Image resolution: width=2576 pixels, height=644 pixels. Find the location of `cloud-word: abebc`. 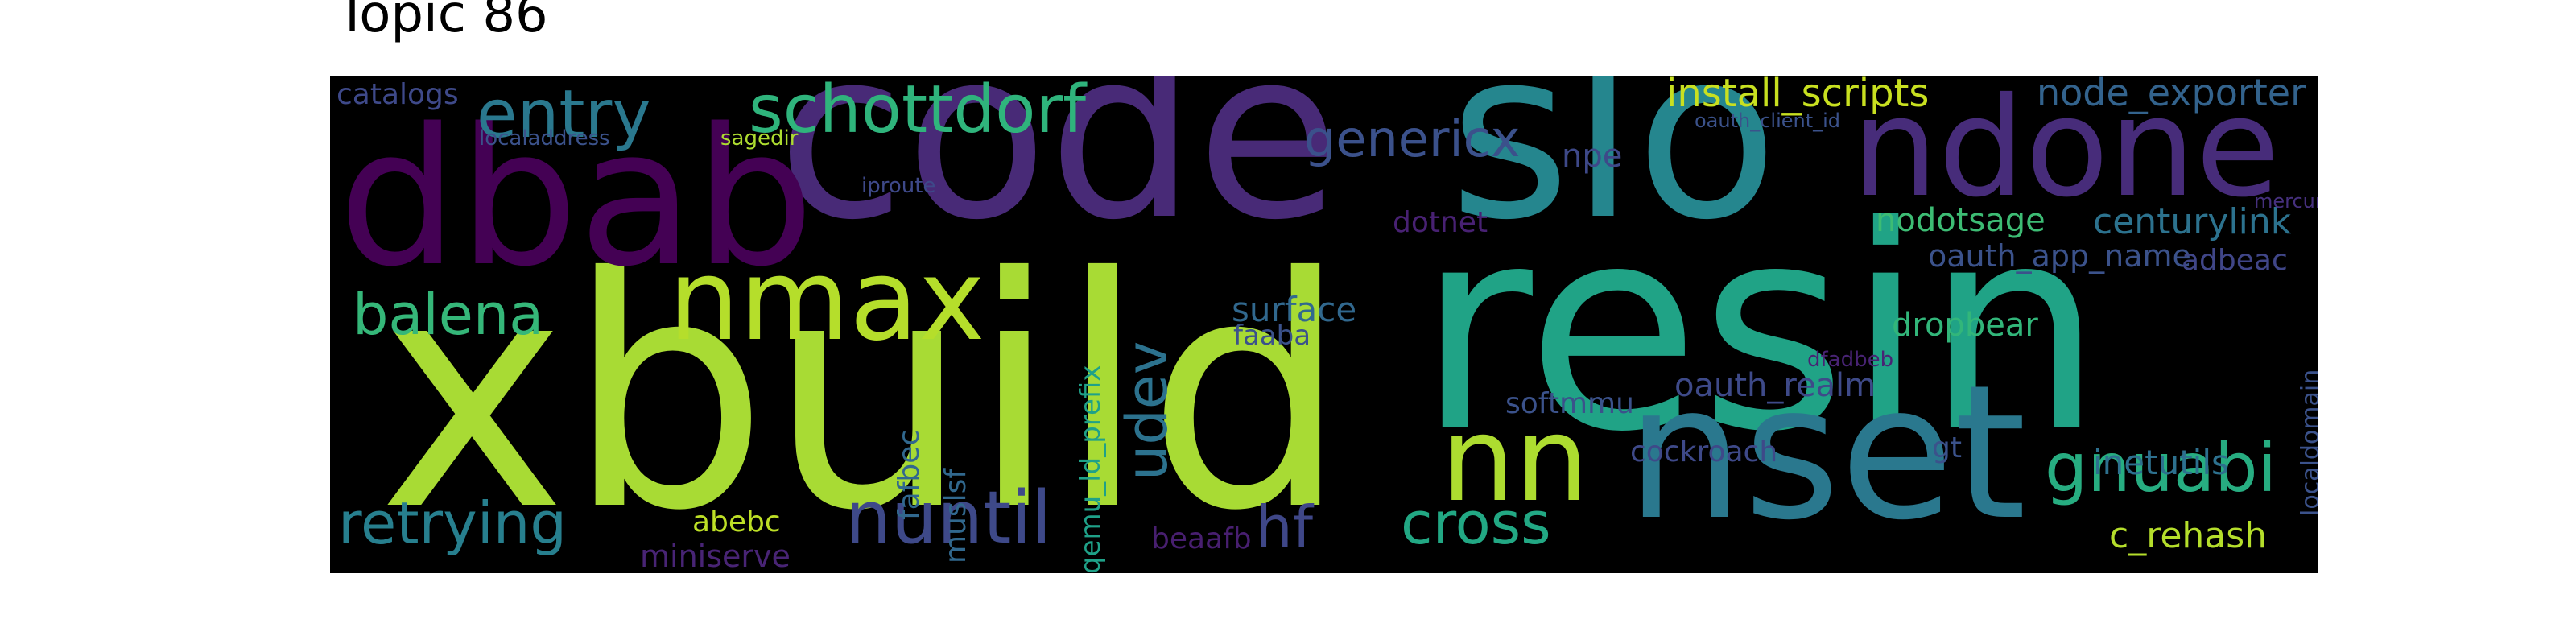

cloud-word: abebc is located at coordinates (736, 522).